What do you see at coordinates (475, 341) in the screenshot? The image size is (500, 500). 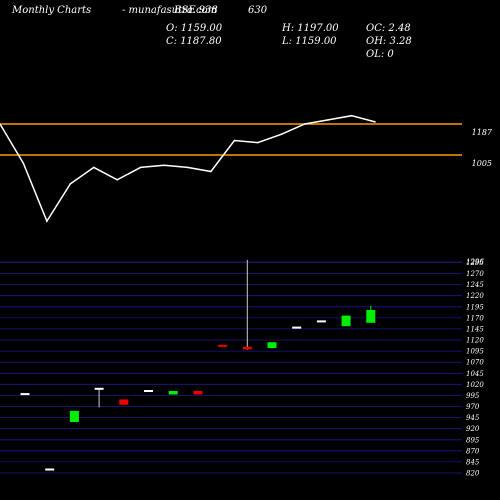 I see `y-tick-label: 1120` at bounding box center [475, 341].